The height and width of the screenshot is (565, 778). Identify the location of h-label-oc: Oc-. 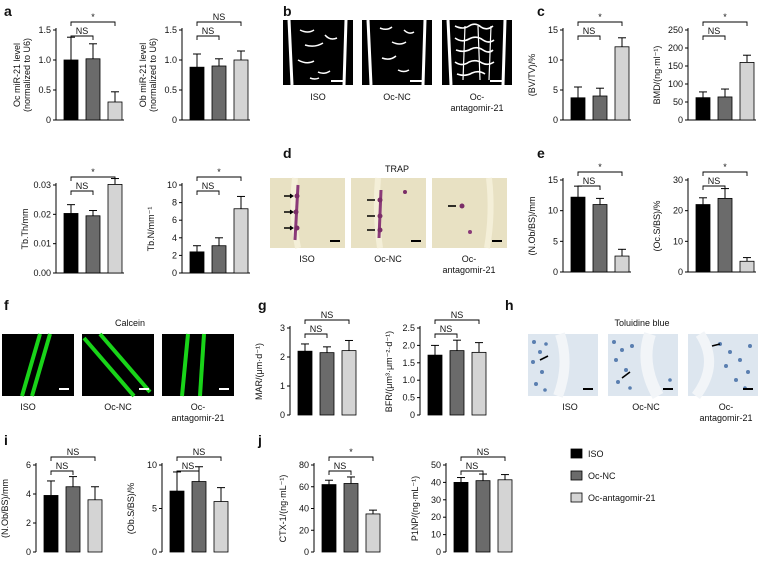
(726, 407).